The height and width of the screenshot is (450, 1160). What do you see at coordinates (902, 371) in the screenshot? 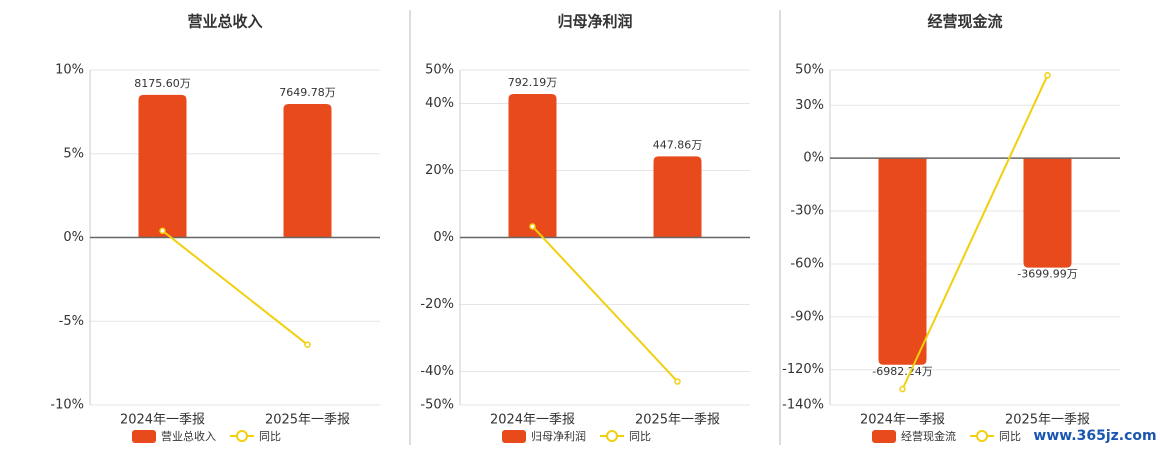
I see `data-label: -6982.24万` at bounding box center [902, 371].